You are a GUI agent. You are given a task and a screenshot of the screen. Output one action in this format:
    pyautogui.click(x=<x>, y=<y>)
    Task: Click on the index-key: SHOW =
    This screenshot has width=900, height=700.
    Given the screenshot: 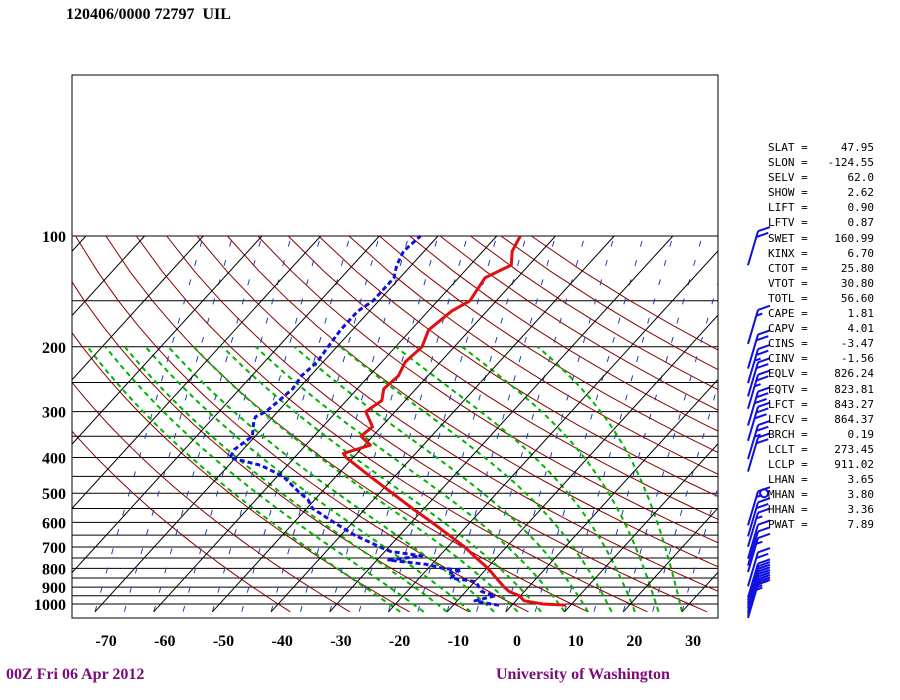 What is the action you would take?
    pyautogui.click(x=788, y=193)
    